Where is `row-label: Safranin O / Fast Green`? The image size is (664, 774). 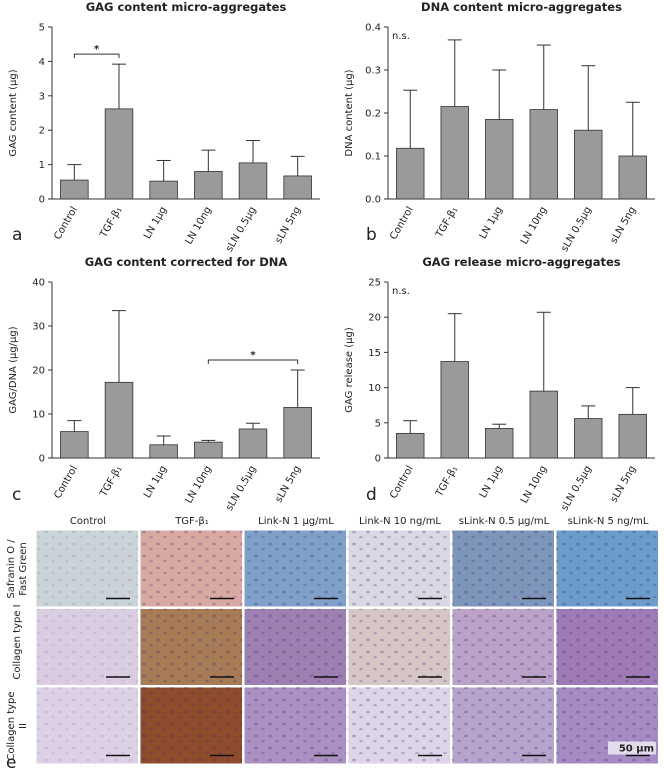 row-label: Safranin O / Fast Green is located at coordinates (17, 569).